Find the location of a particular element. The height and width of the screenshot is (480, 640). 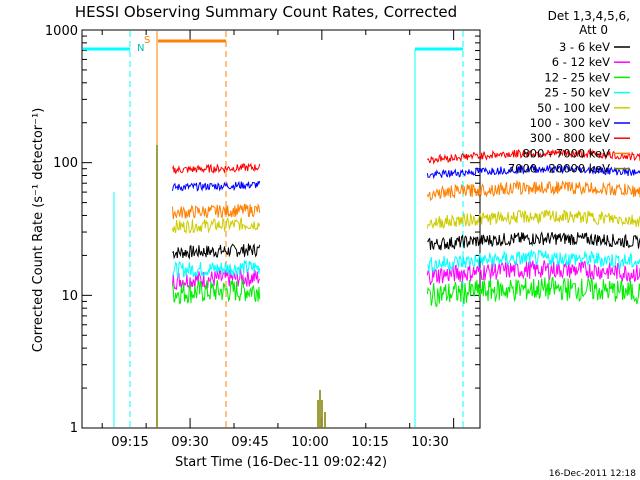

legend-label: 7000 - 20000 keV is located at coordinates (559, 169).